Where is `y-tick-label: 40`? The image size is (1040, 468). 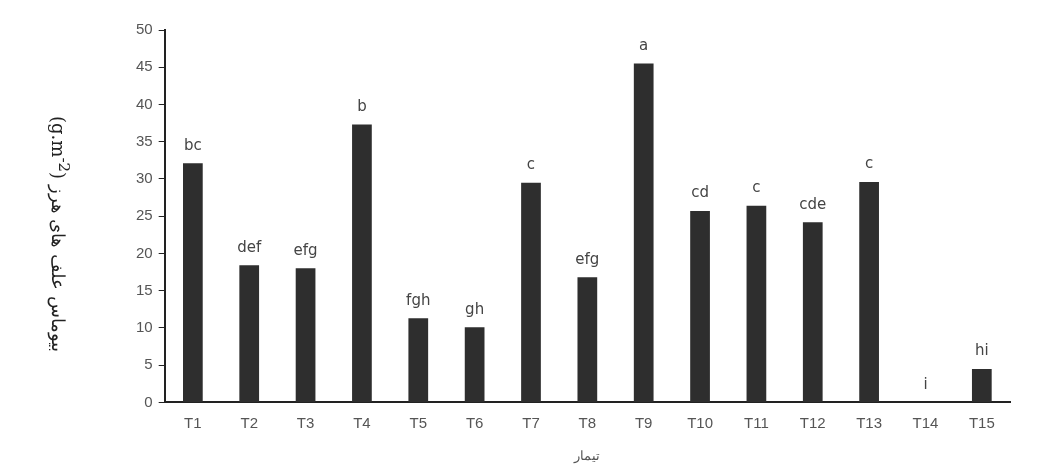
y-tick-label: 40 is located at coordinates (144, 103).